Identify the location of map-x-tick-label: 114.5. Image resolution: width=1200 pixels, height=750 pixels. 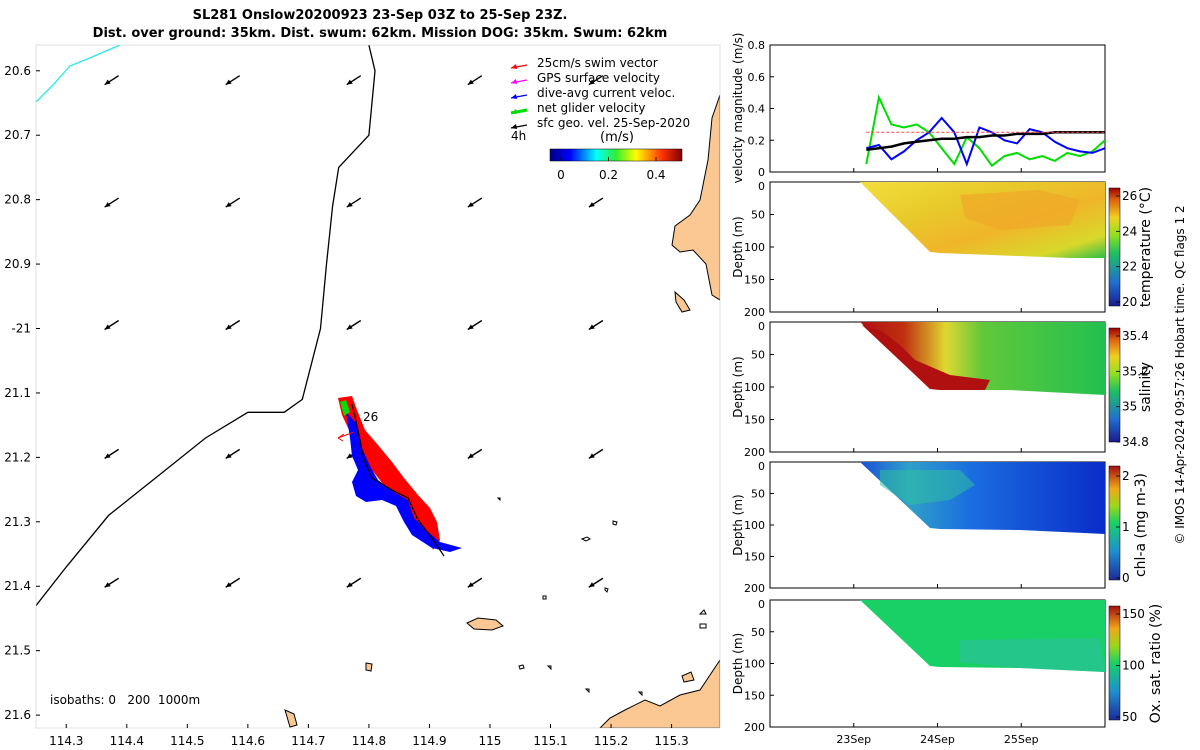
(187, 741).